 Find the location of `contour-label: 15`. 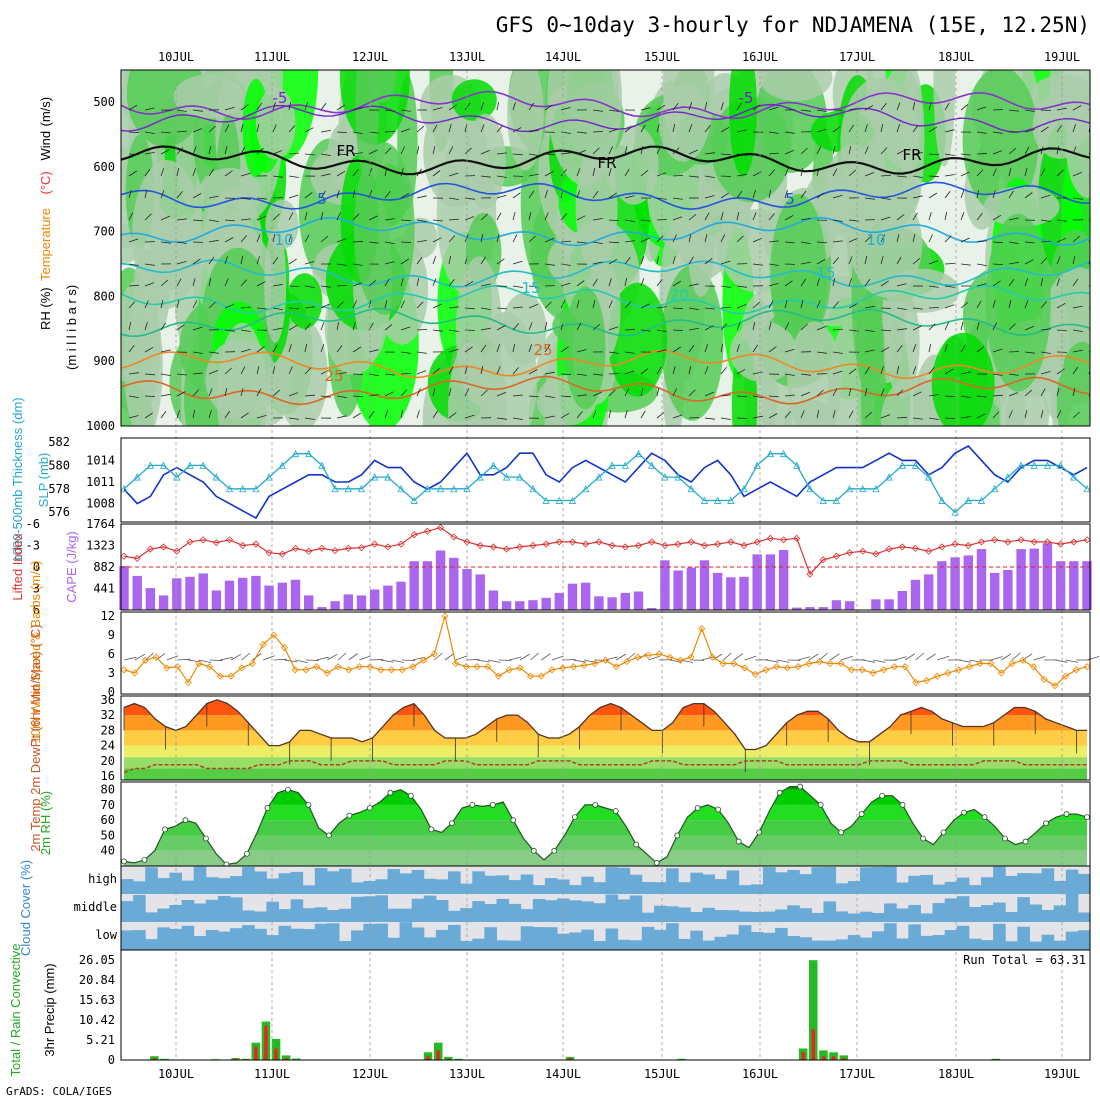

contour-label: 15 is located at coordinates (825, 273).